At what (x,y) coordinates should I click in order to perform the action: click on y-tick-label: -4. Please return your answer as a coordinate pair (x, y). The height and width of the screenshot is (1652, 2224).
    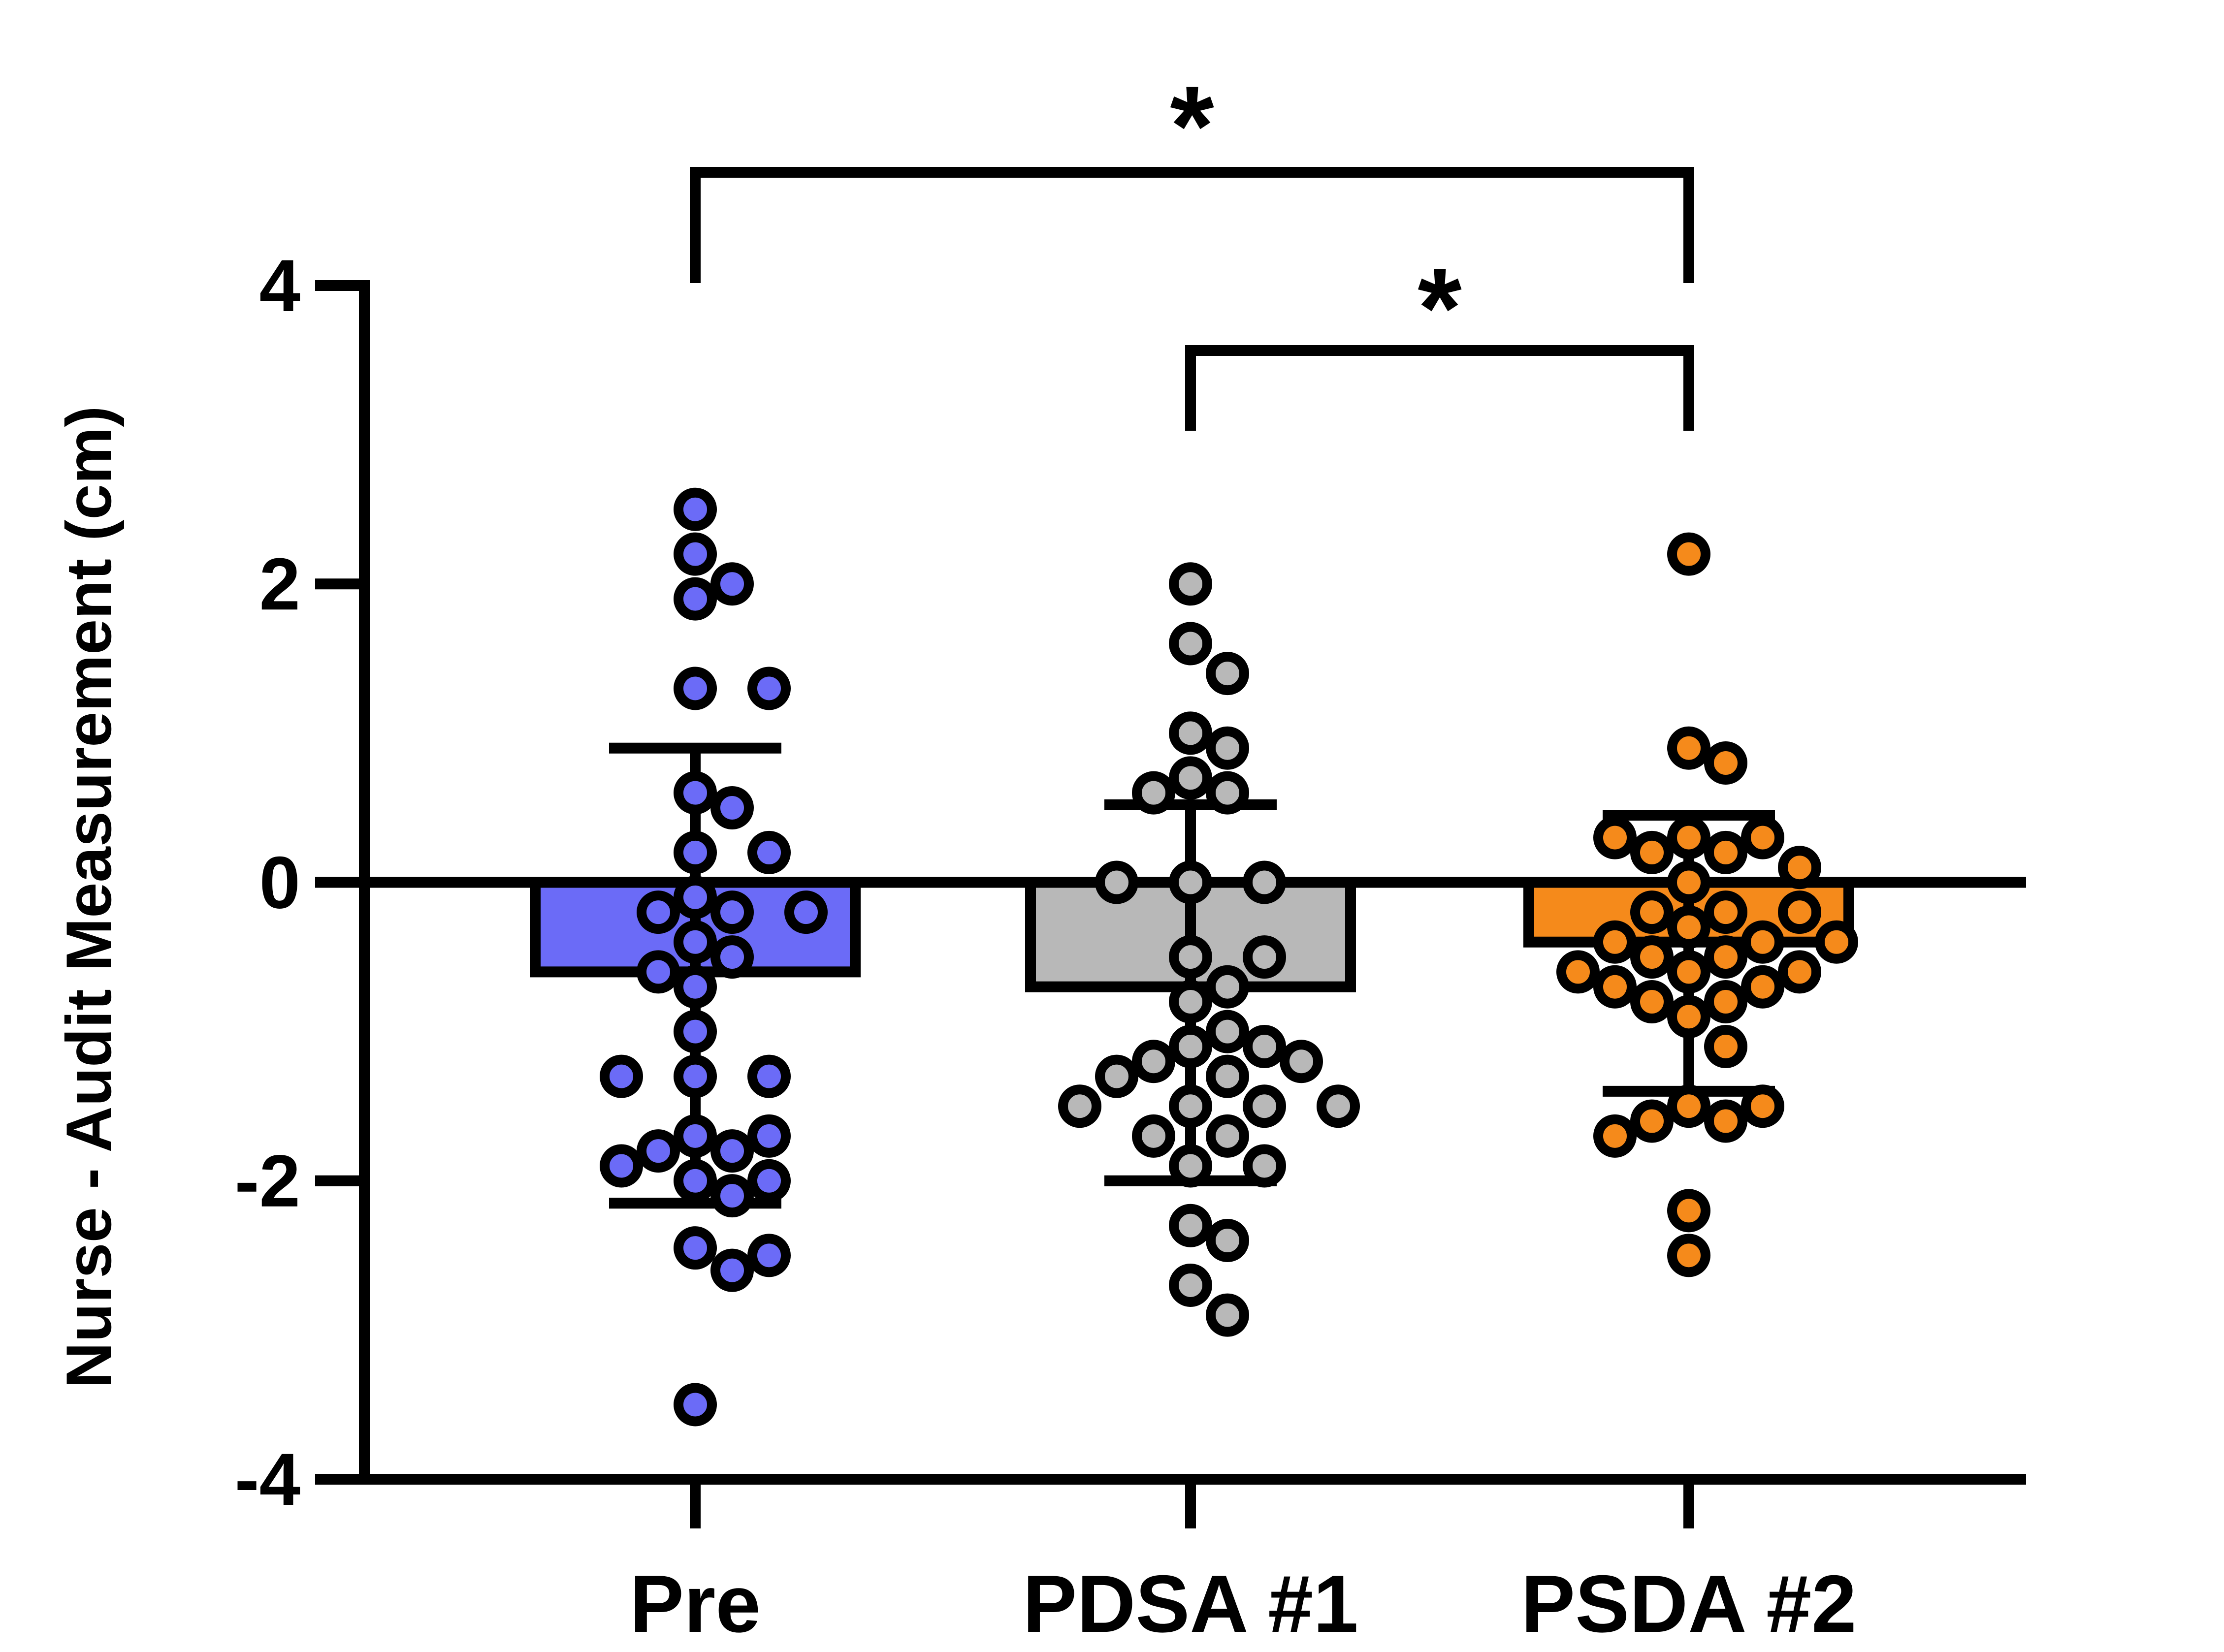
    Looking at the image, I should click on (267, 1479).